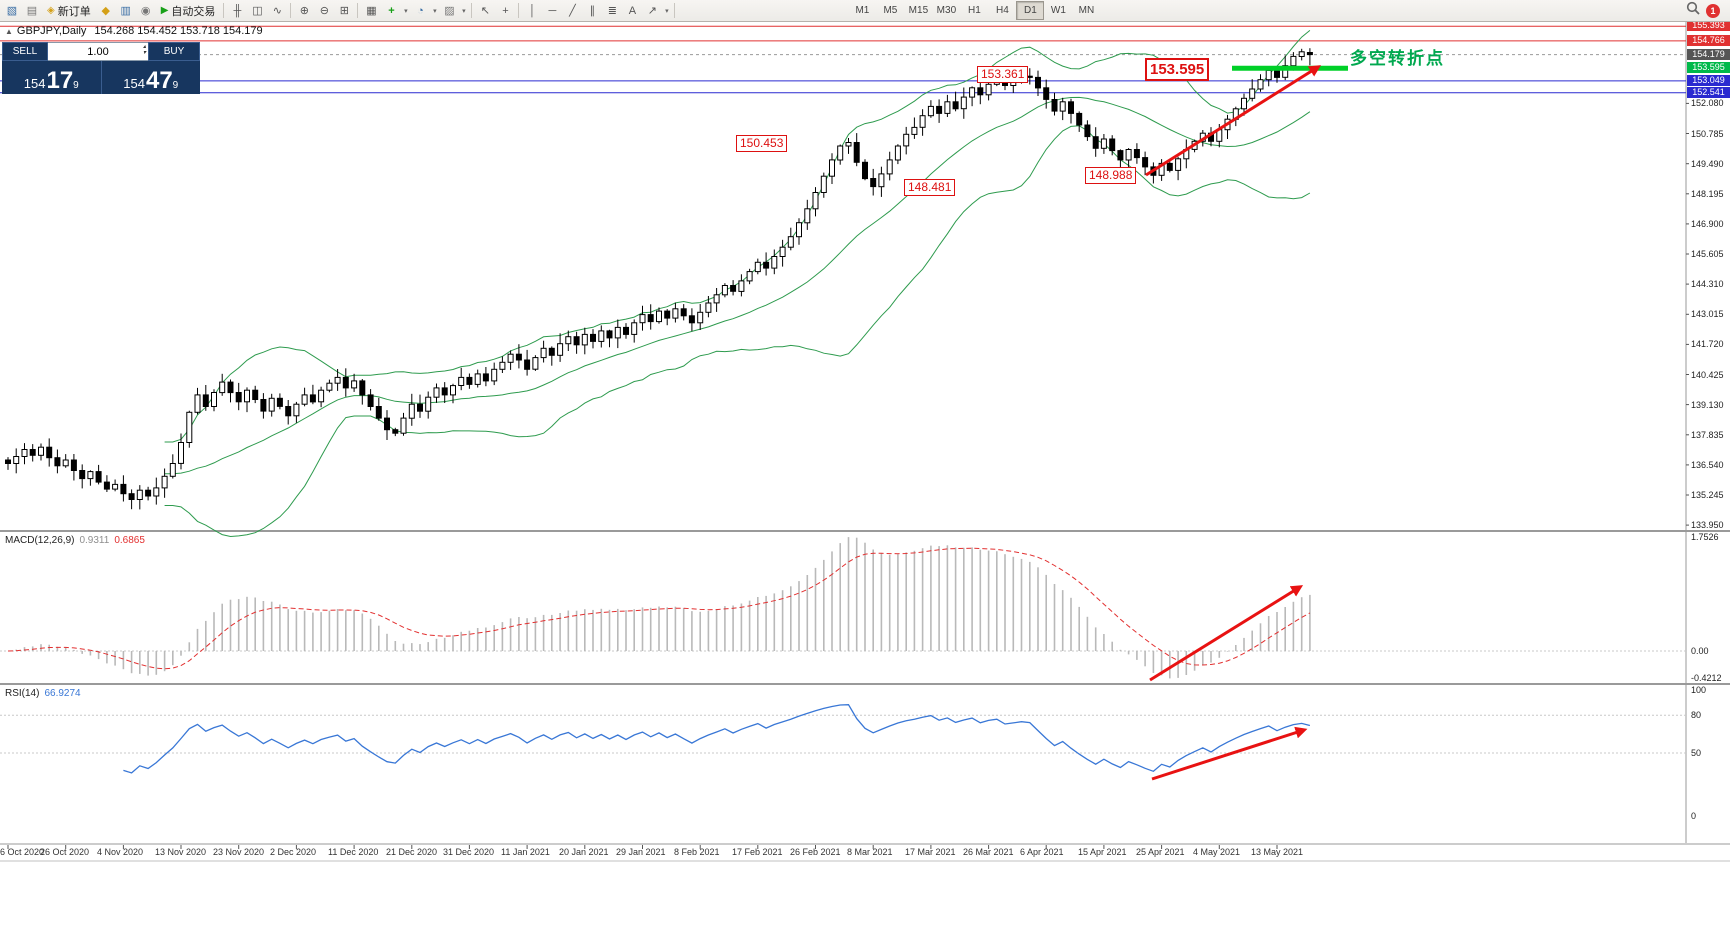 This screenshot has height=942, width=1730. Describe the element at coordinates (1707, 375) in the screenshot. I see `price-axis-label: 140.425` at that location.